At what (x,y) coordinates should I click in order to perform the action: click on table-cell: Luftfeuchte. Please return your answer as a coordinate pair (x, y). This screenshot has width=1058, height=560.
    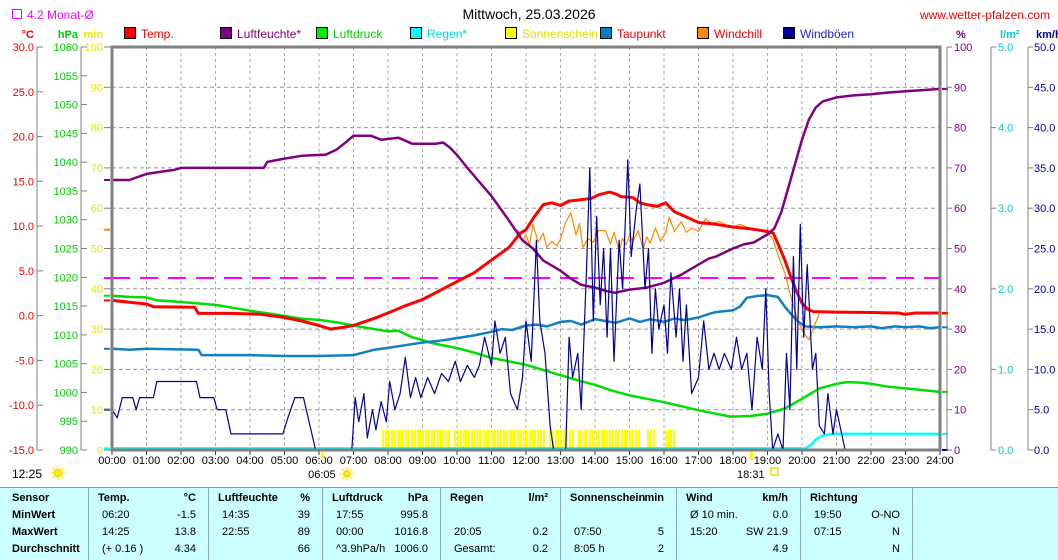
    Looking at the image, I should click on (248, 498).